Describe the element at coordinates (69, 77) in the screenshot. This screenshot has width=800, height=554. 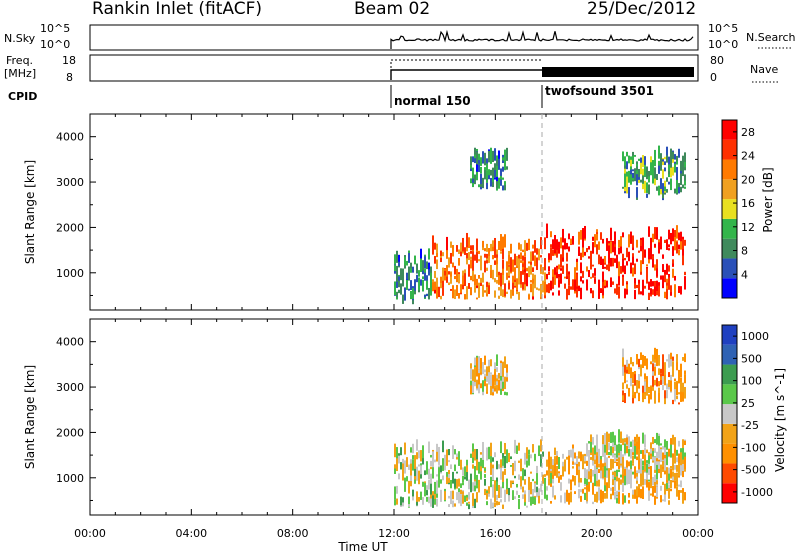
I see `freq-tick-bottom: 8` at that location.